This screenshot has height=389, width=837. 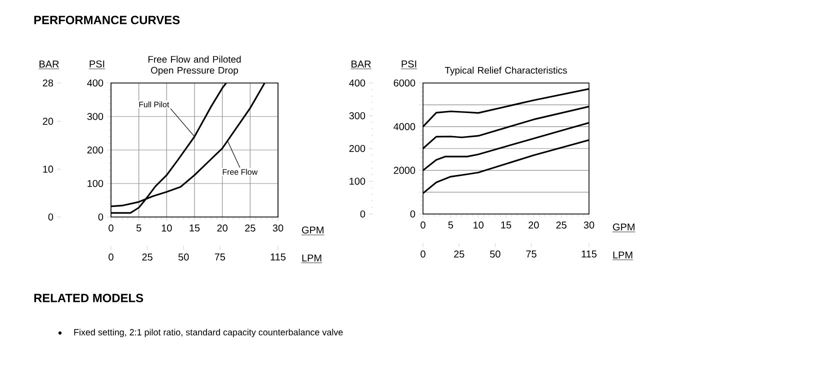 I want to click on y-tick-label: 100, so click(x=96, y=184).